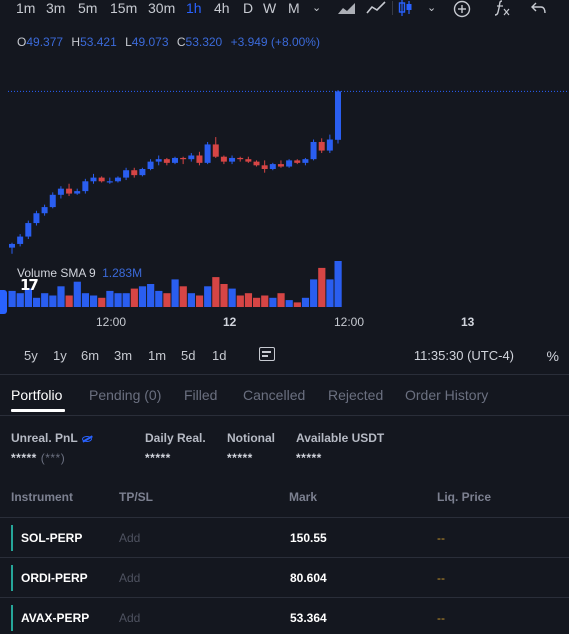 Image resolution: width=569 pixels, height=634 pixels. I want to click on tradingview-logo-icon: 17, so click(29, 285).